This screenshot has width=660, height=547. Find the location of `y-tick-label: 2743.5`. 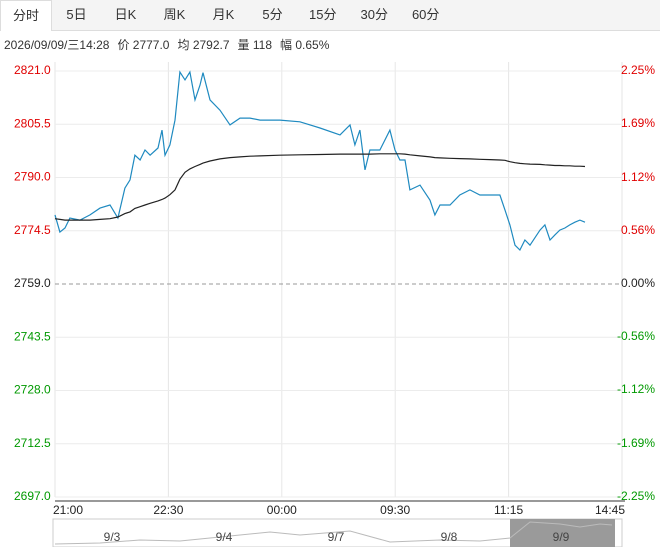

y-tick-label: 2743.5 is located at coordinates (32, 336).